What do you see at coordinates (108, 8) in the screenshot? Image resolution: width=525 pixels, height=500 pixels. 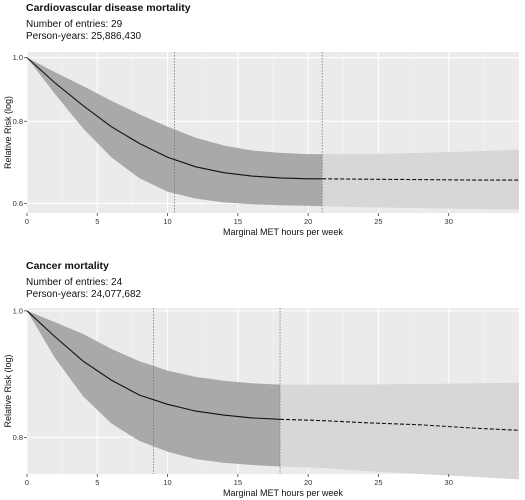 I see `chart-title-cardiovascular: Cardiovascular disease mortality` at bounding box center [108, 8].